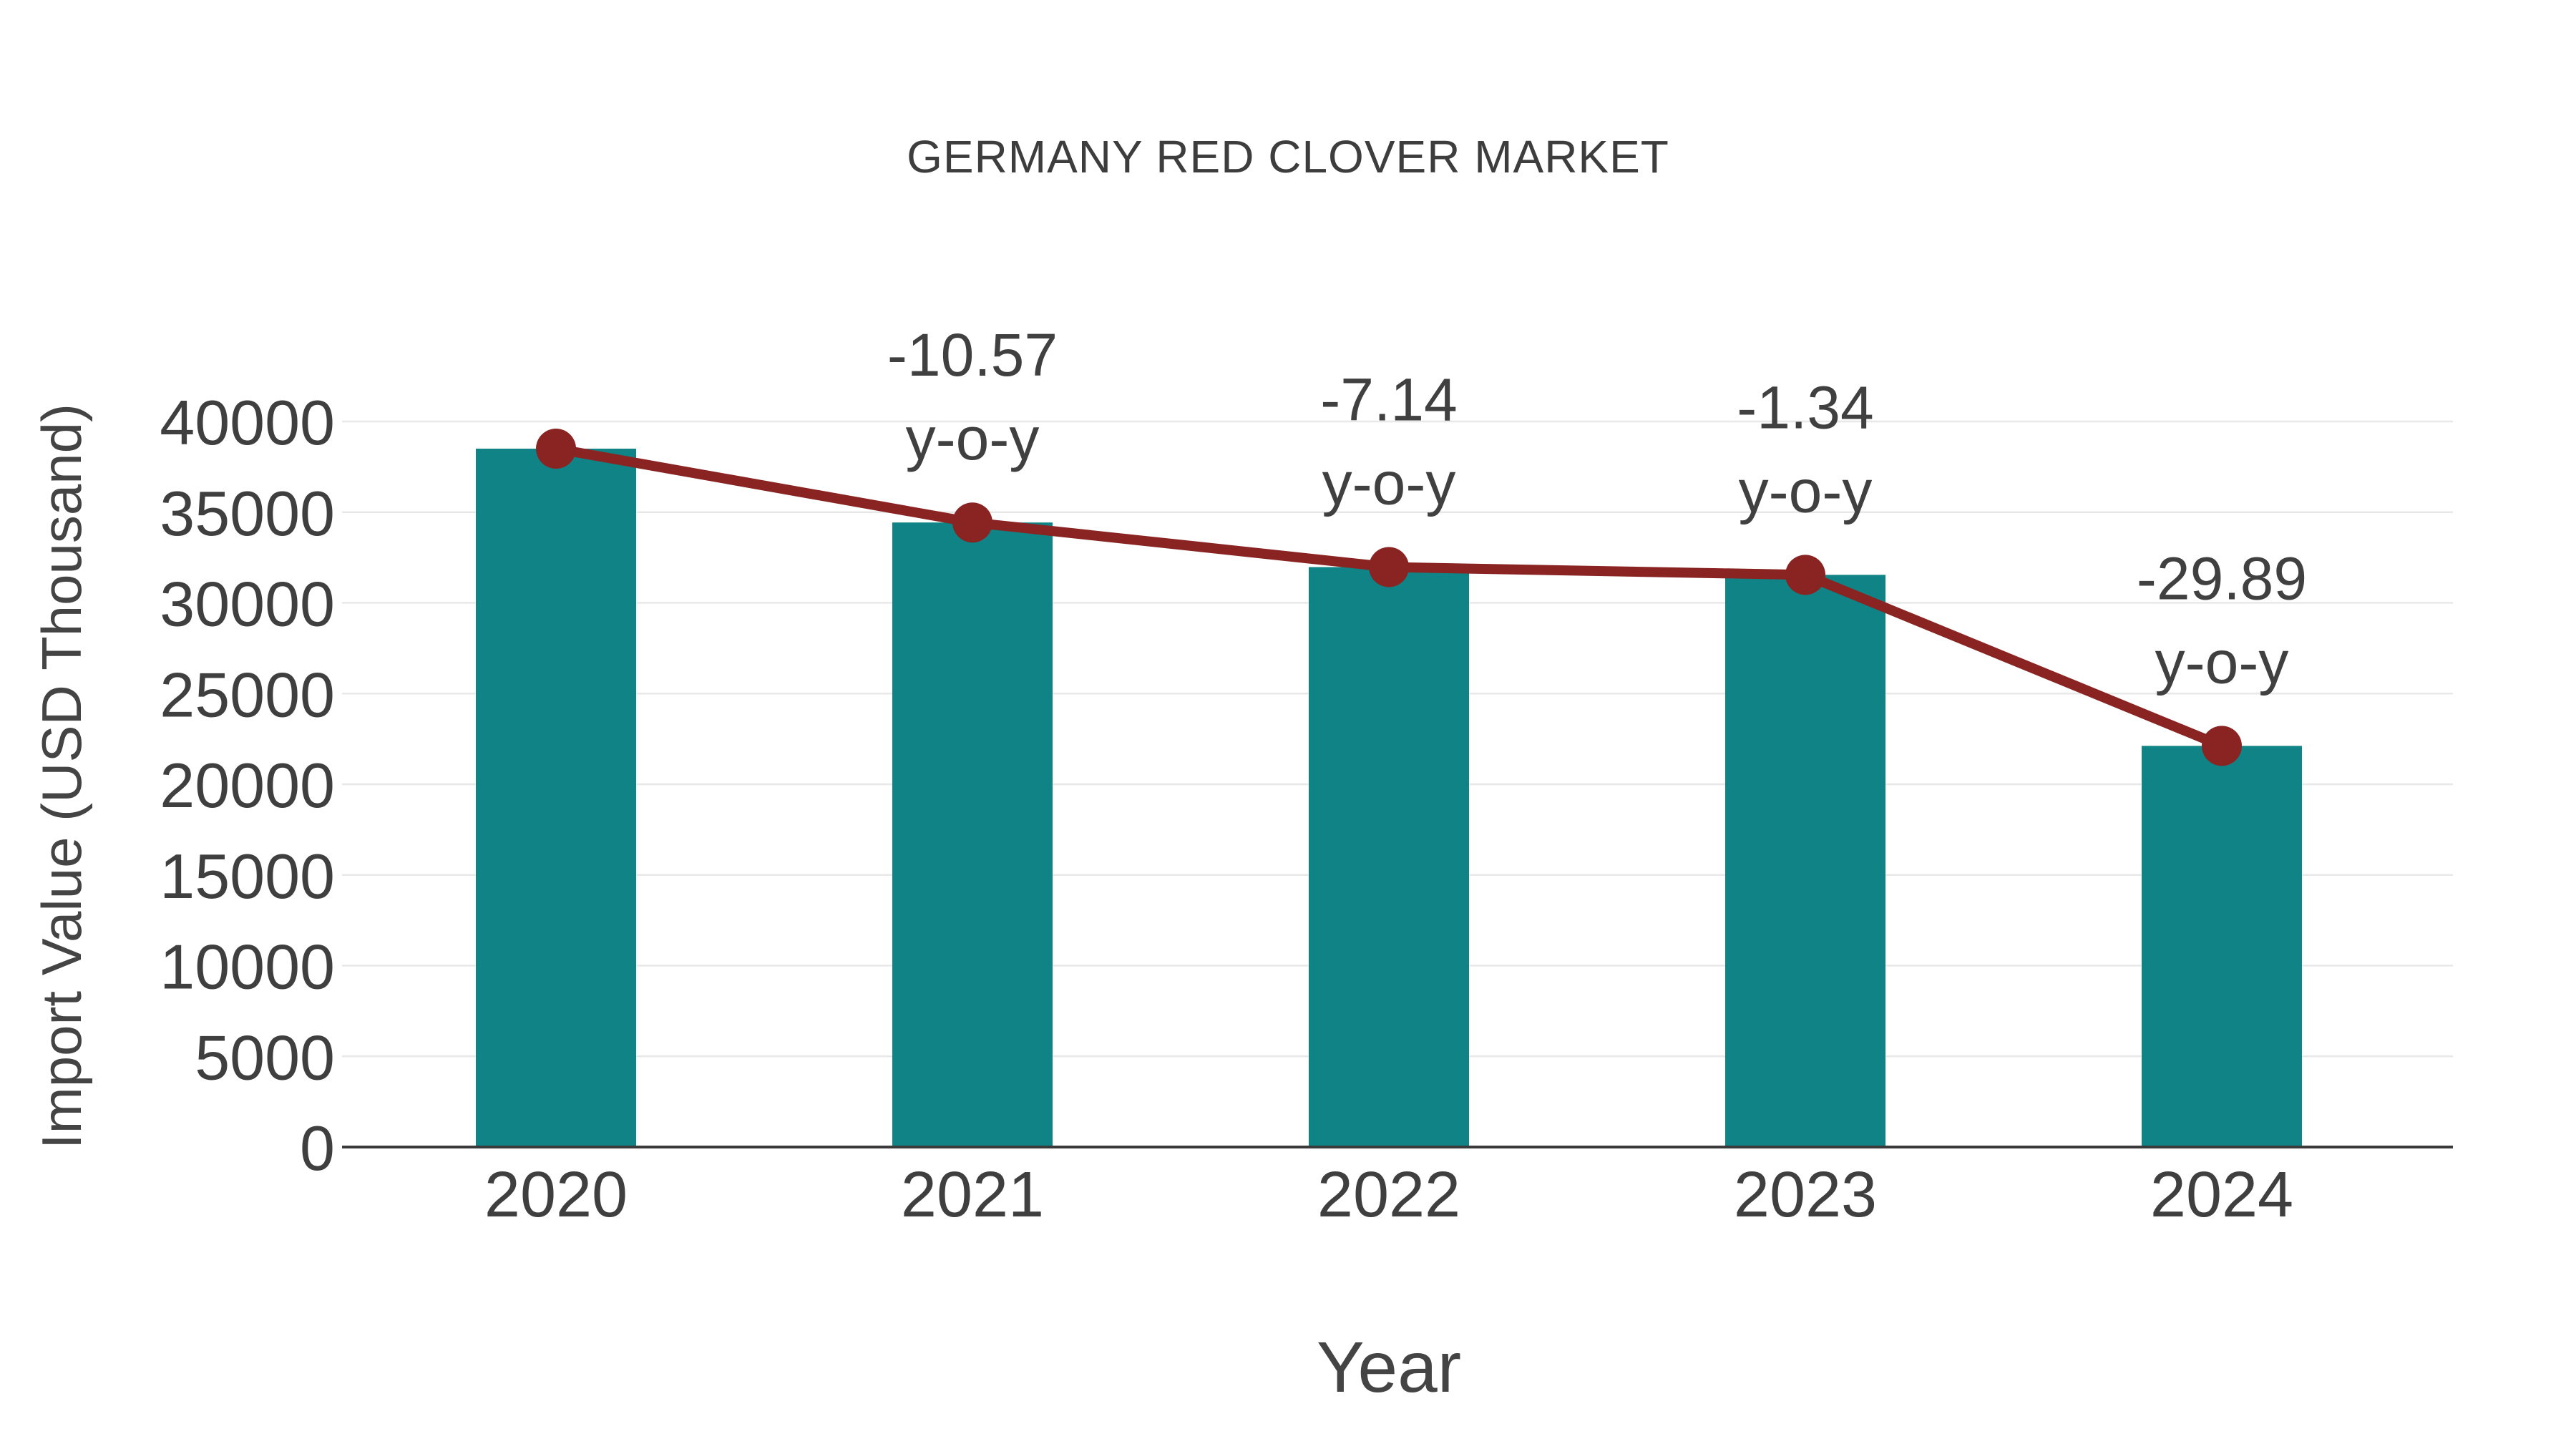 The image size is (2576, 1449). Describe the element at coordinates (61, 776) in the screenshot. I see `y-axis-title: Import Value (USD Thousand)` at that location.